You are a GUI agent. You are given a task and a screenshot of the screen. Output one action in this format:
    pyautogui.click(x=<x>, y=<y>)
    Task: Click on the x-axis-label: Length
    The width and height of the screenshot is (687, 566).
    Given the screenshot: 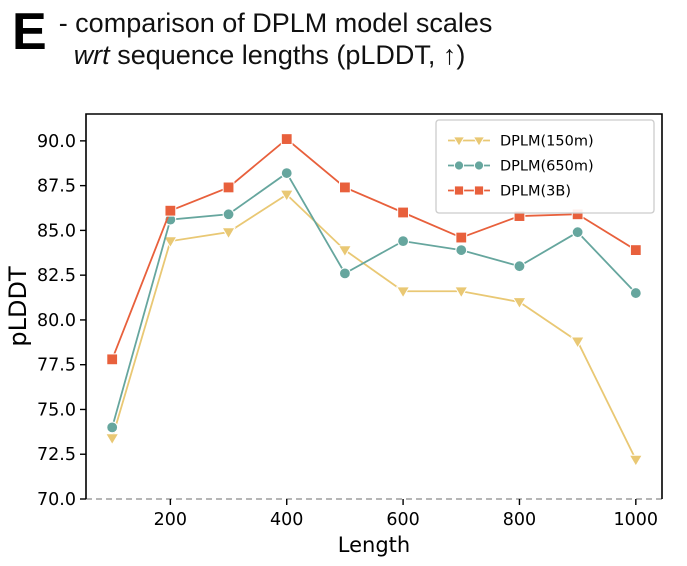 What is the action you would take?
    pyautogui.click(x=374, y=545)
    